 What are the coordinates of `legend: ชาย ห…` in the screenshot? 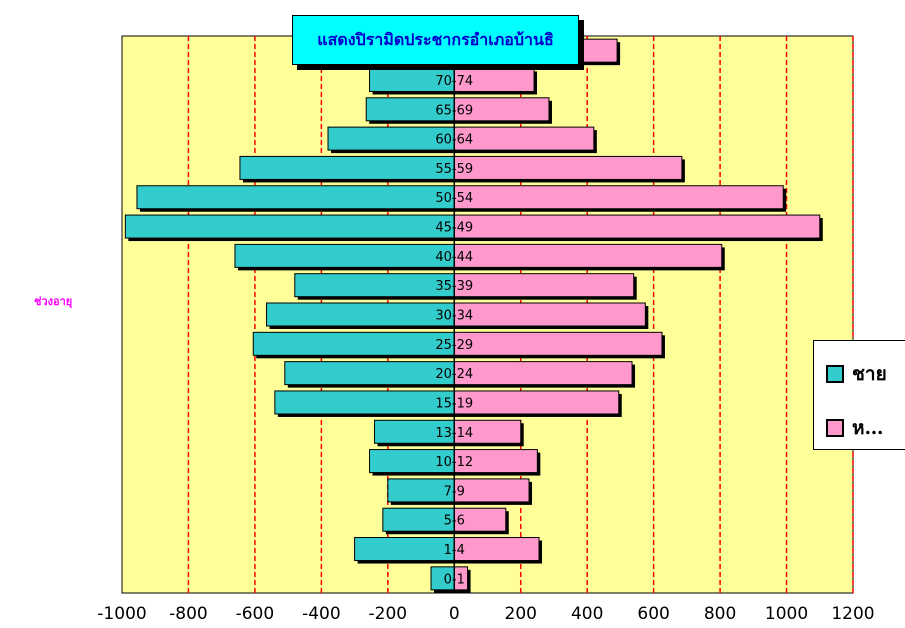 It's located at (859, 395).